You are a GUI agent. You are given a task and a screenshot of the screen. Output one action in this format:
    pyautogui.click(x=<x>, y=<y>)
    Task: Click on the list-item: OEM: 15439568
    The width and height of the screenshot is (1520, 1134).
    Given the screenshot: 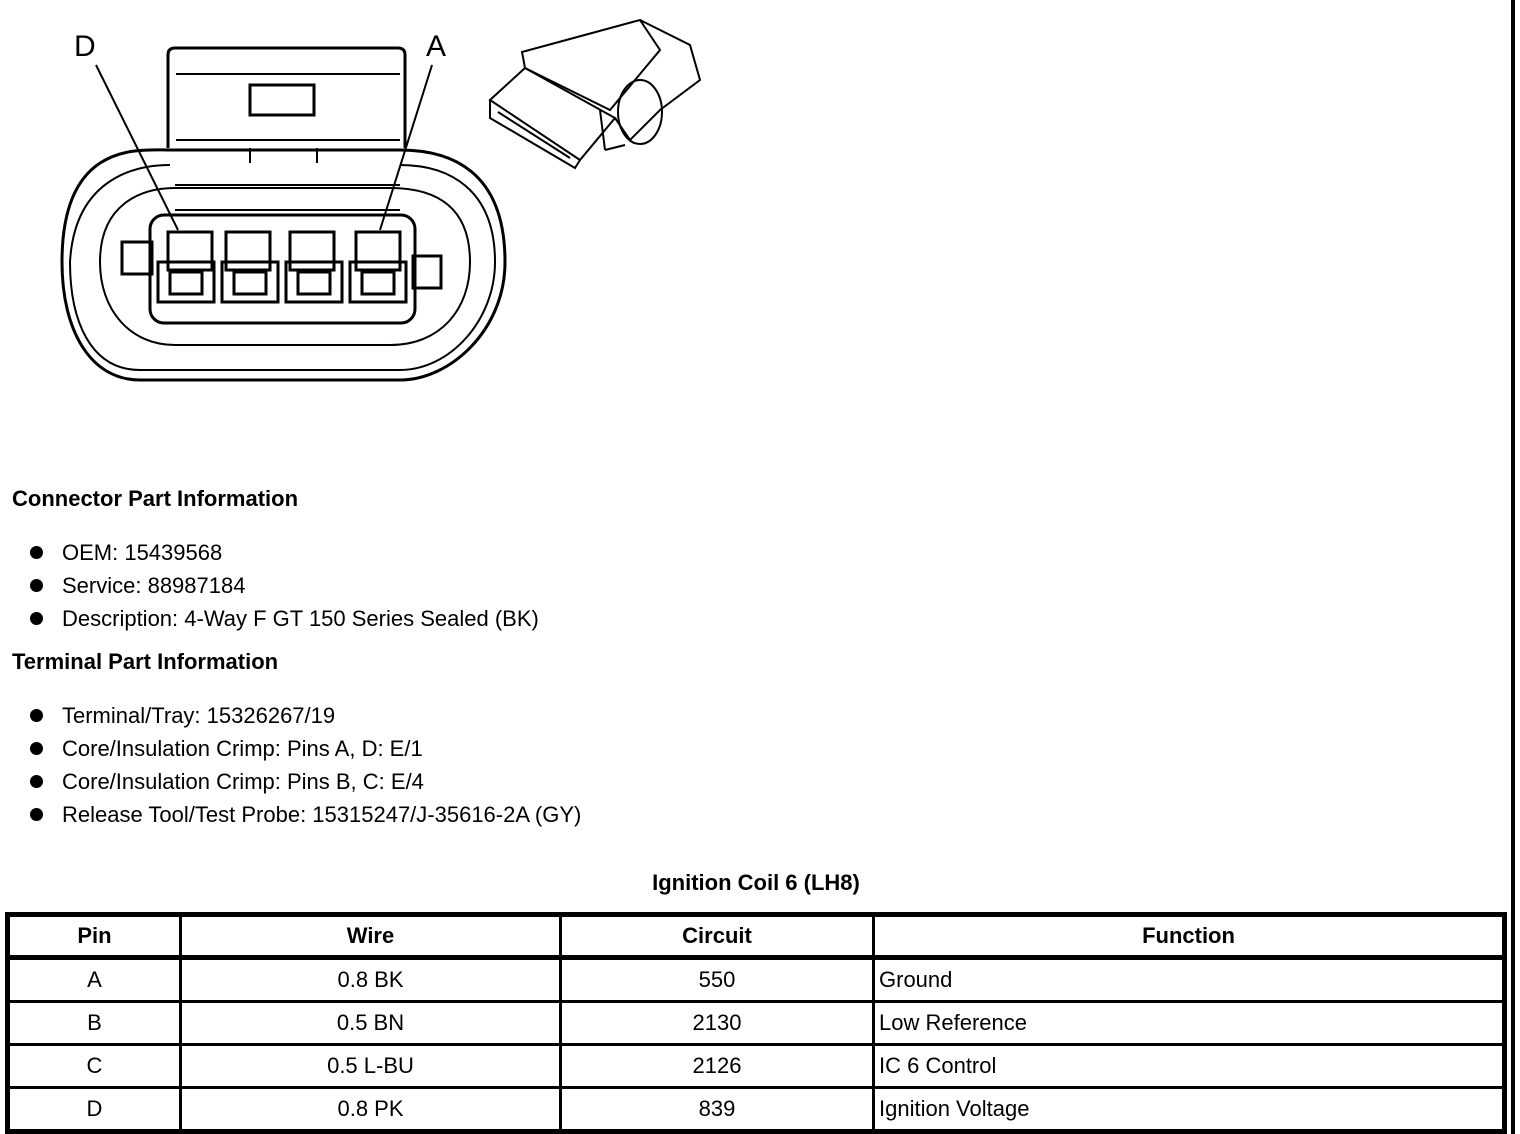 What is the action you would take?
    pyautogui.click(x=284, y=552)
    